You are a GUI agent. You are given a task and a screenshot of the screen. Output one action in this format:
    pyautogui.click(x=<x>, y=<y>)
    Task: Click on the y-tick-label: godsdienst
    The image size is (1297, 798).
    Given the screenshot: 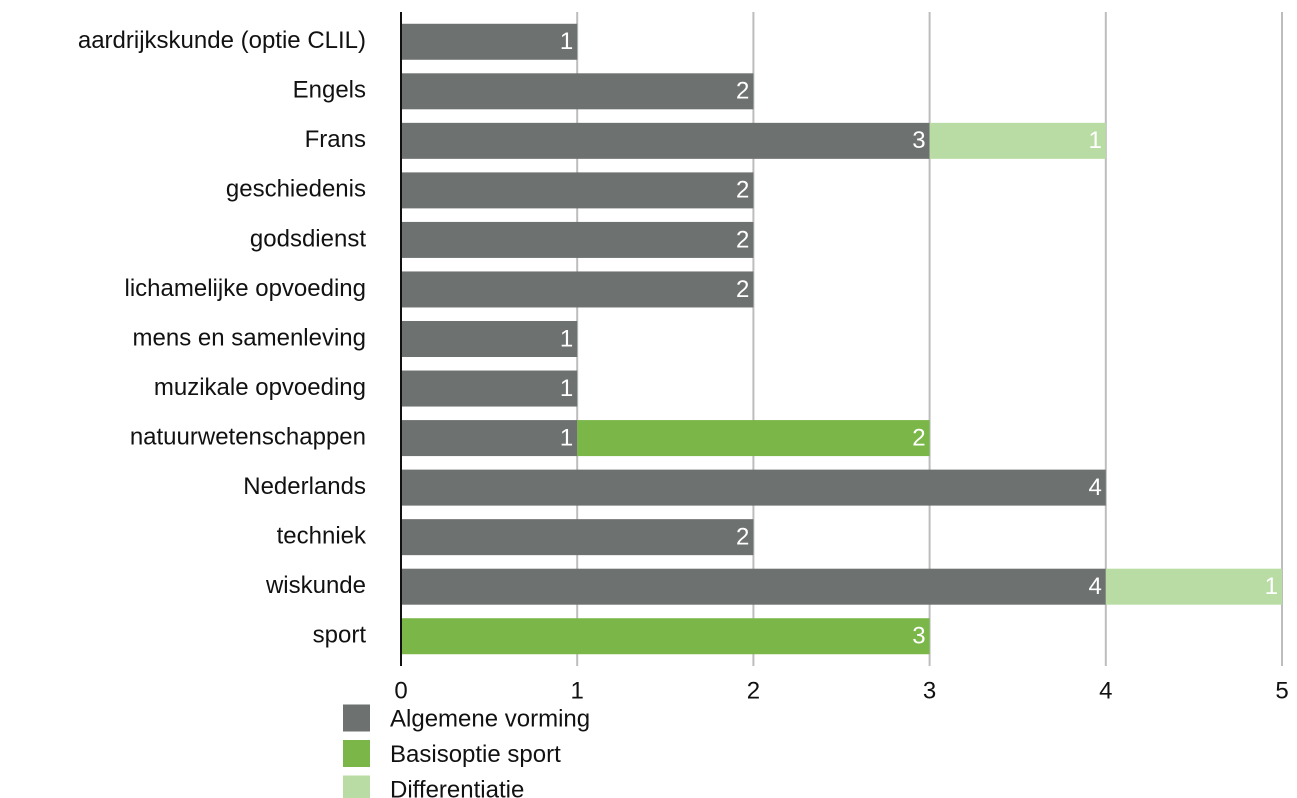 What is the action you would take?
    pyautogui.click(x=308, y=238)
    